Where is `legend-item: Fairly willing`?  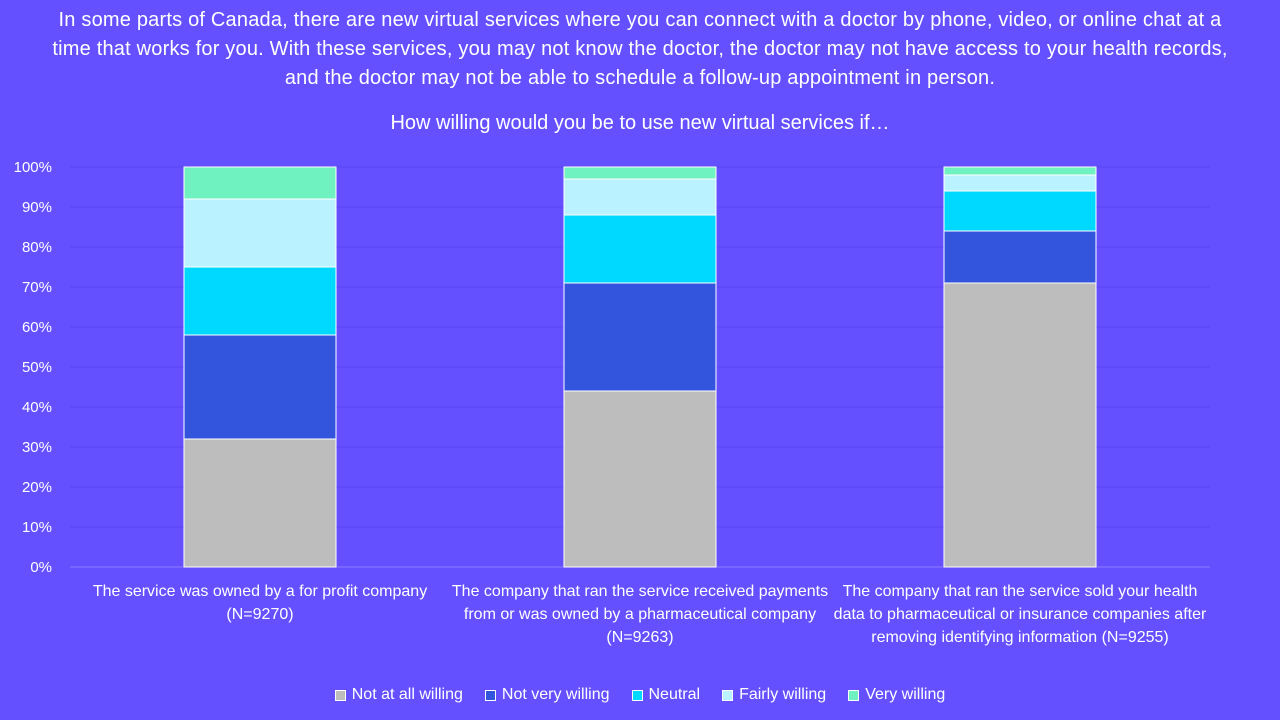
legend-item: Fairly willing is located at coordinates (774, 695).